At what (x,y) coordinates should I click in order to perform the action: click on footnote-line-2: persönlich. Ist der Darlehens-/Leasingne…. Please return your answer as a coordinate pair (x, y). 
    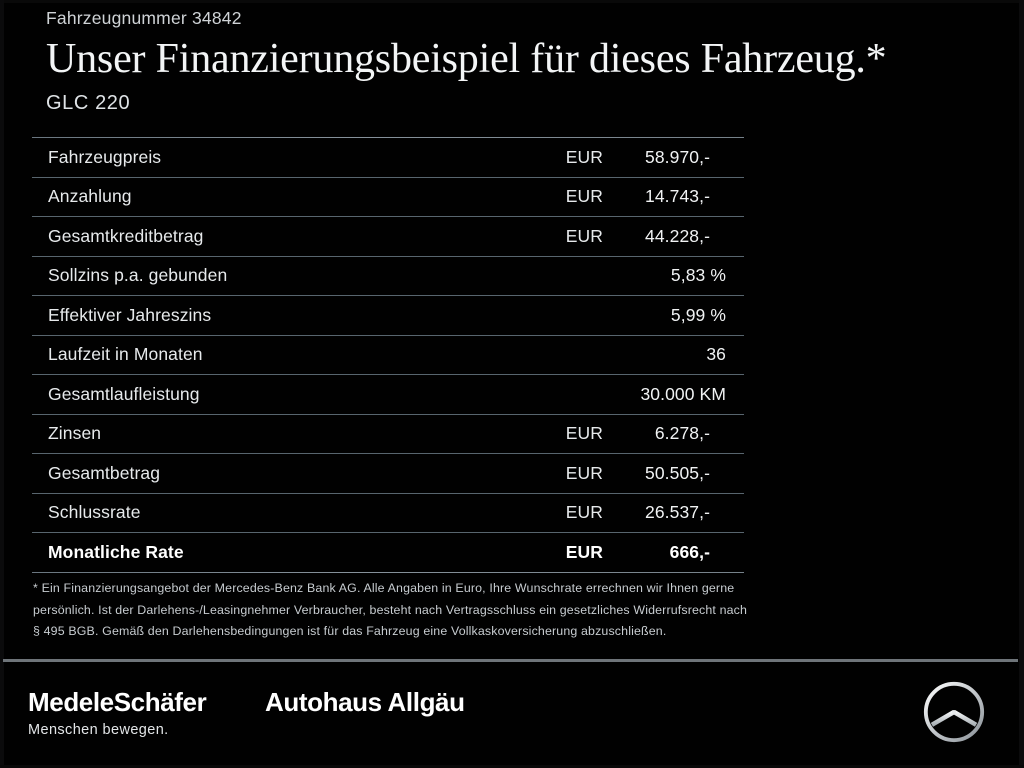
    Looking at the image, I should click on (390, 609).